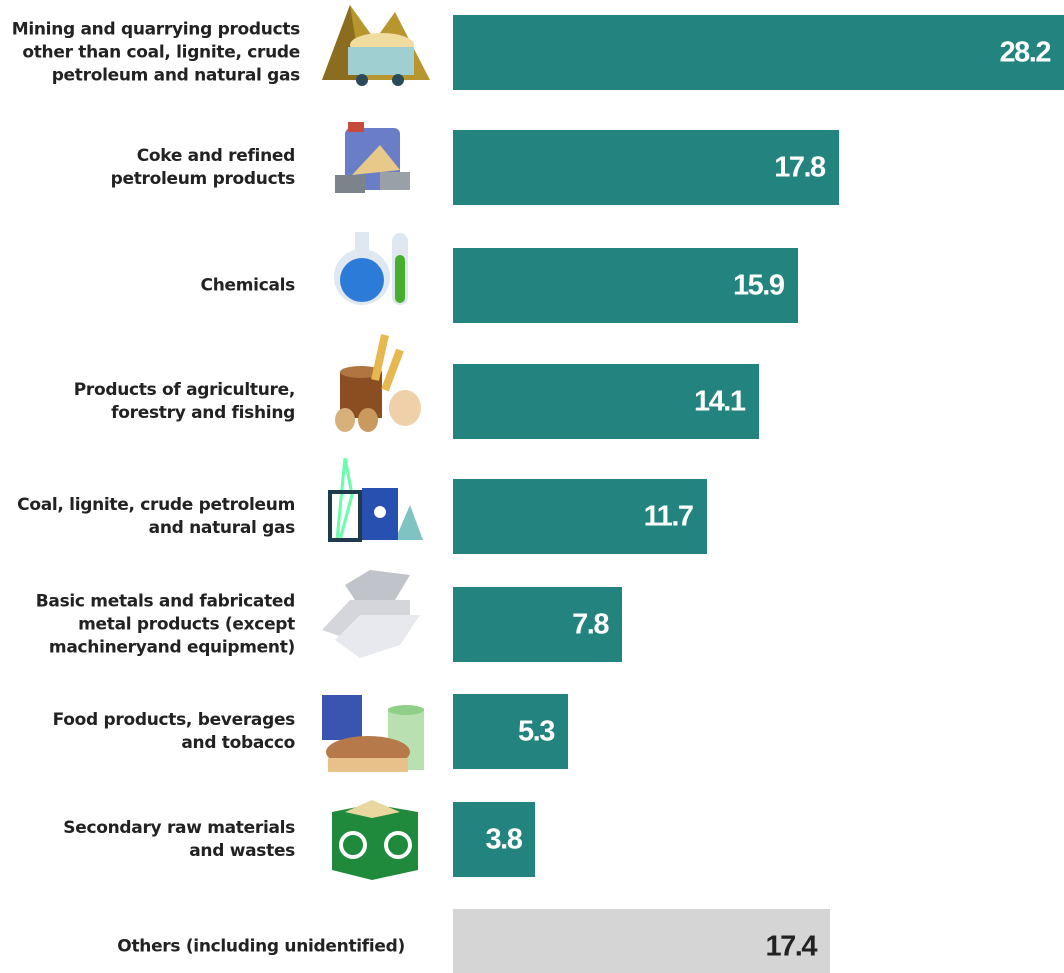 The image size is (1064, 973). Describe the element at coordinates (371, 614) in the screenshot. I see `icon-metals` at that location.